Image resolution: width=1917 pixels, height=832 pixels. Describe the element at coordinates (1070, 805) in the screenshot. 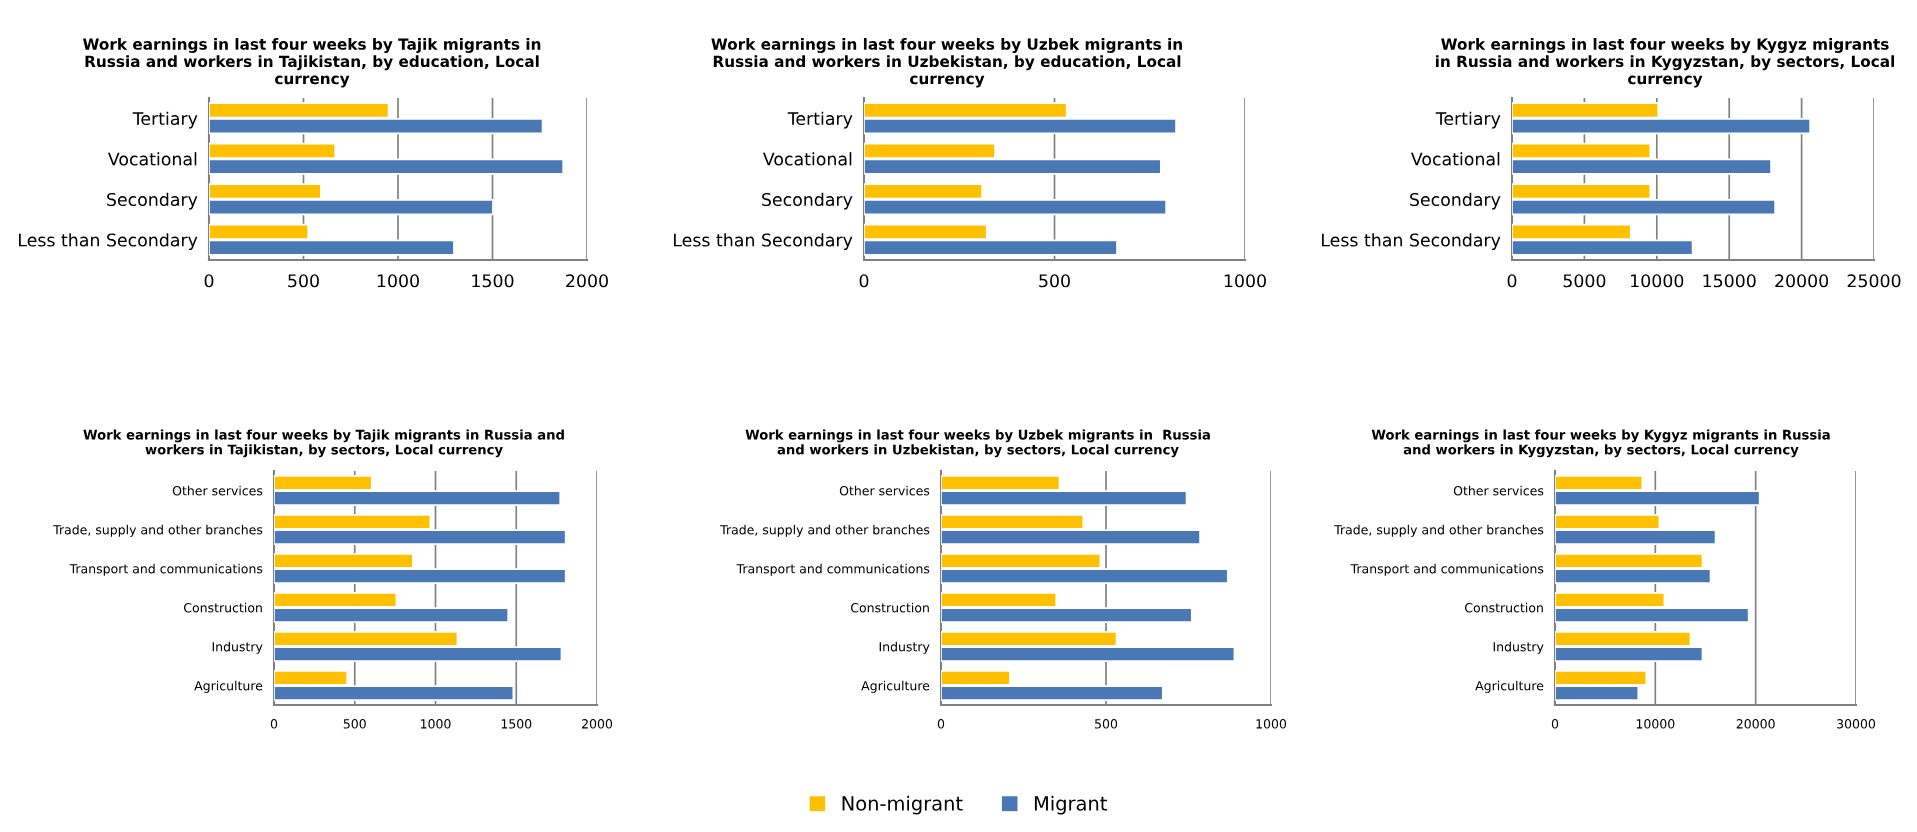

I see `legend-label: Migrant` at that location.